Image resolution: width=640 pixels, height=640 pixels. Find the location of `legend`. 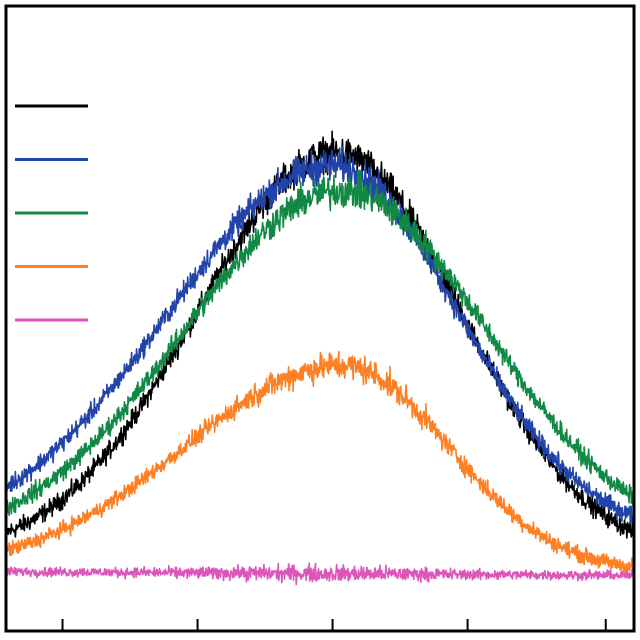

legend is located at coordinates (51, 213).